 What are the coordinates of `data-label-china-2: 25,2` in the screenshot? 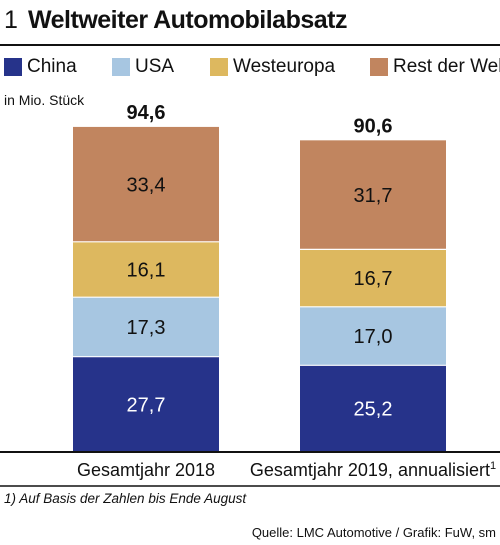 It's located at (373, 410).